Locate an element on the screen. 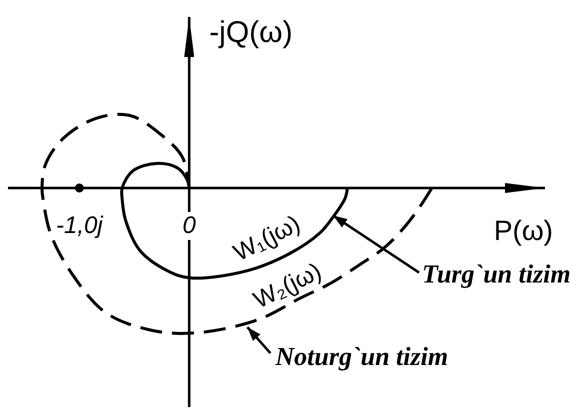  y-axis-title: -jQ(ω) is located at coordinates (251, 32).